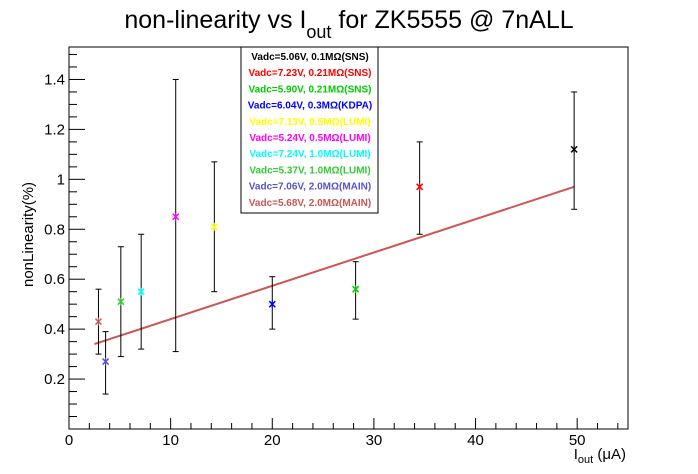 This screenshot has height=474, width=698. What do you see at coordinates (310, 89) in the screenshot?
I see `legend-entry-3: Vadc=5.90V, 0.21MΩ(SNS)` at bounding box center [310, 89].